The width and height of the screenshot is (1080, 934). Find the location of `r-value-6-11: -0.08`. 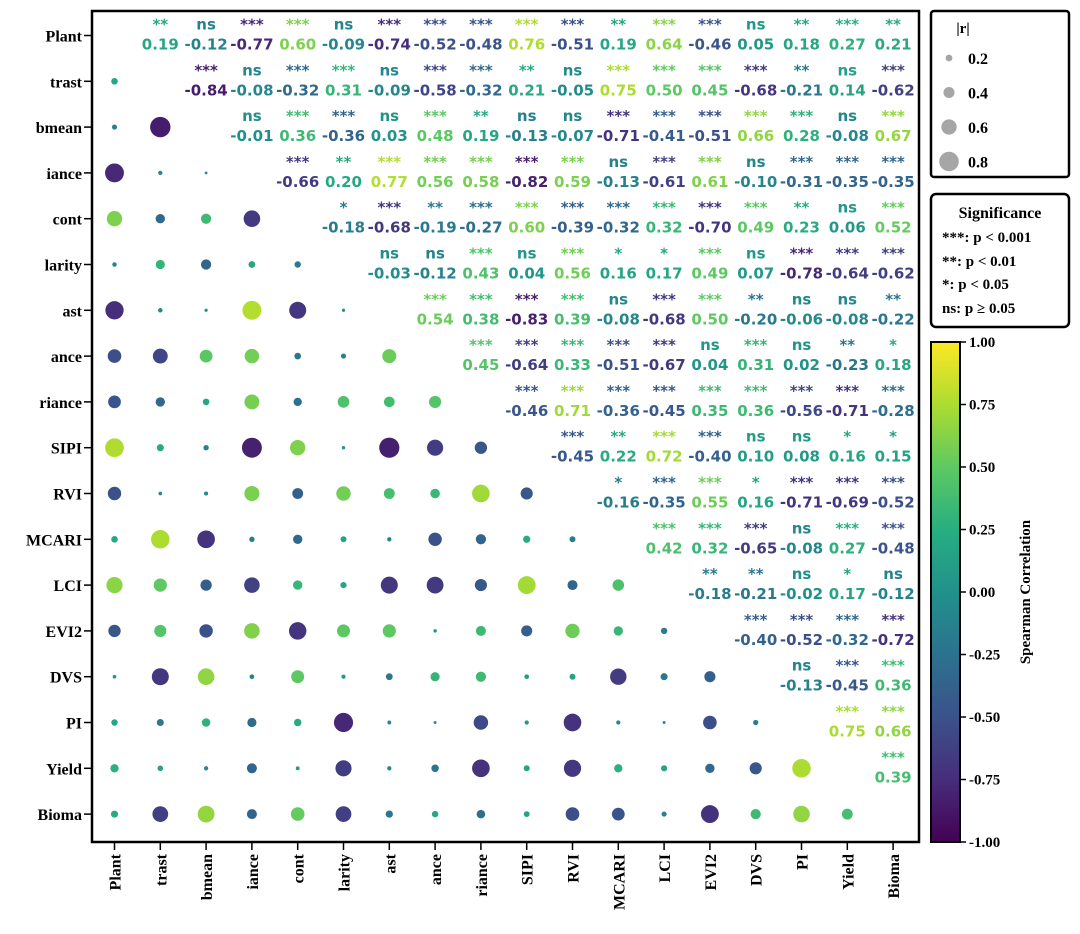

r-value-6-11: -0.08 is located at coordinates (618, 319).